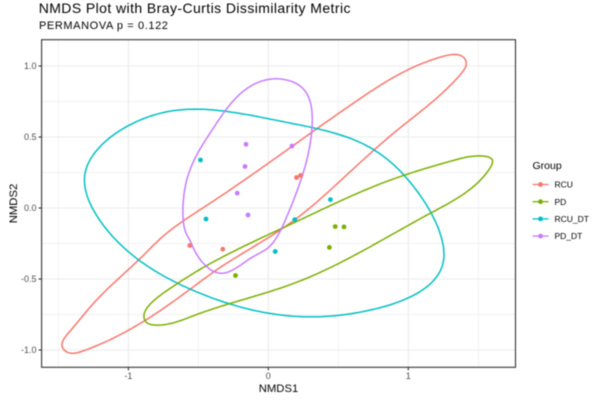 The width and height of the screenshot is (600, 405). Describe the element at coordinates (30, 66) in the screenshot. I see `svg-text: 1.0` at that location.